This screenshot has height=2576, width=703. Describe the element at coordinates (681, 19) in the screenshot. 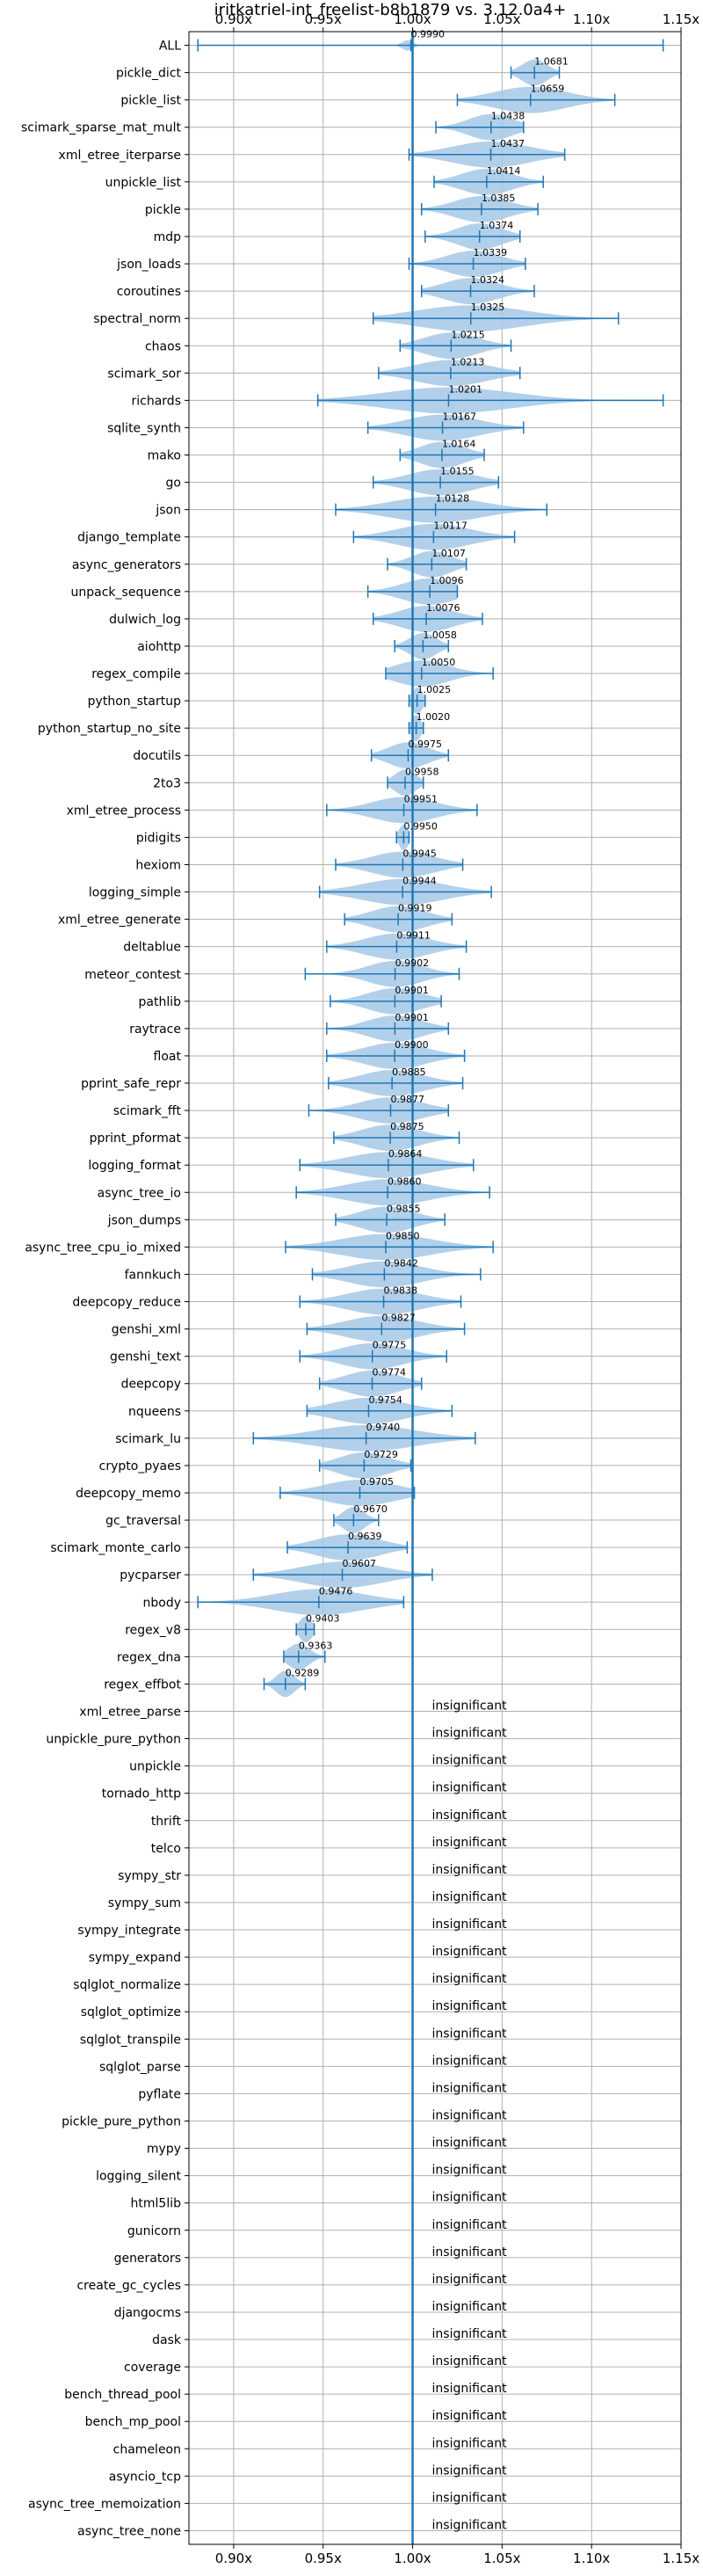

I see `x-tick-label-top: 1.15x` at that location.